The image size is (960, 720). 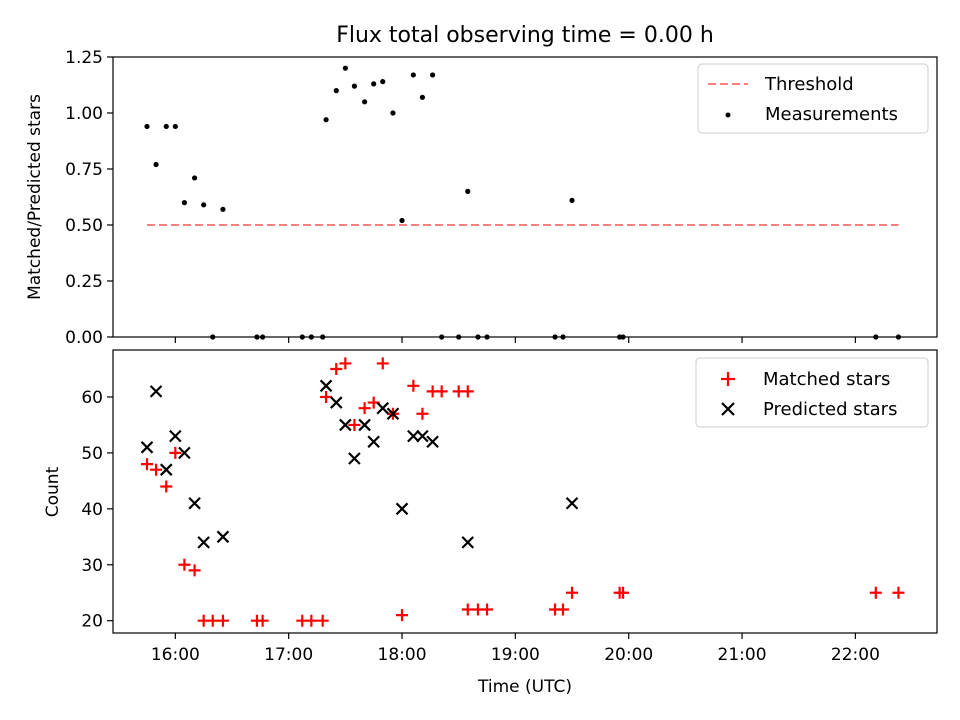 I want to click on bottom-x-tick: 21:00, so click(x=742, y=649).